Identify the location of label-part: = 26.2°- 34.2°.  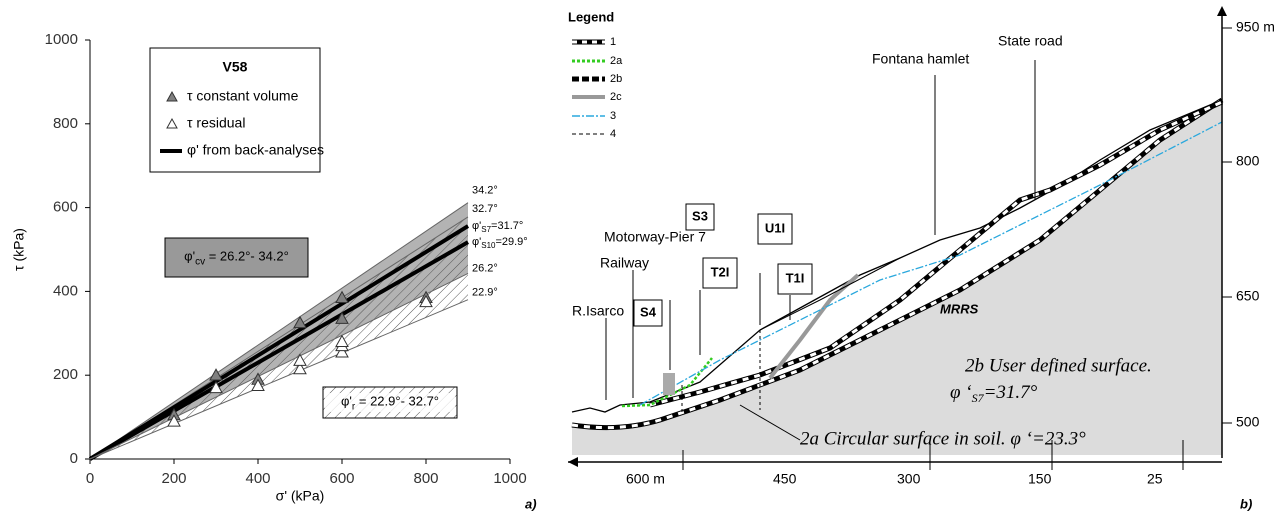
(247, 256).